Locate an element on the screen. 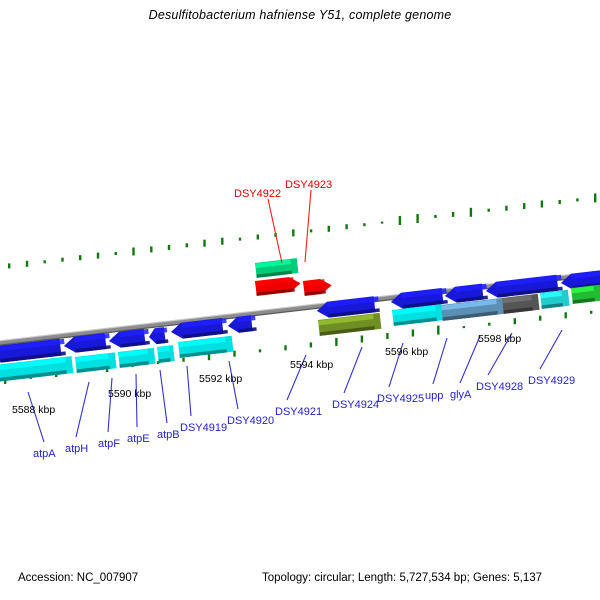  gene-label-atpe: atpE is located at coordinates (138, 439).